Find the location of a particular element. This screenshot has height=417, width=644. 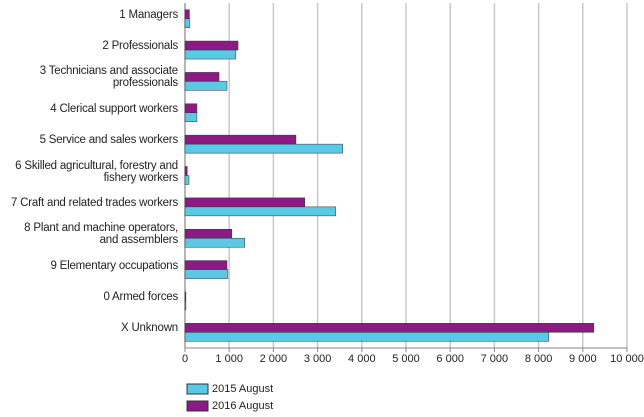

y-tick-label: 1 Managers is located at coordinates (148, 14).